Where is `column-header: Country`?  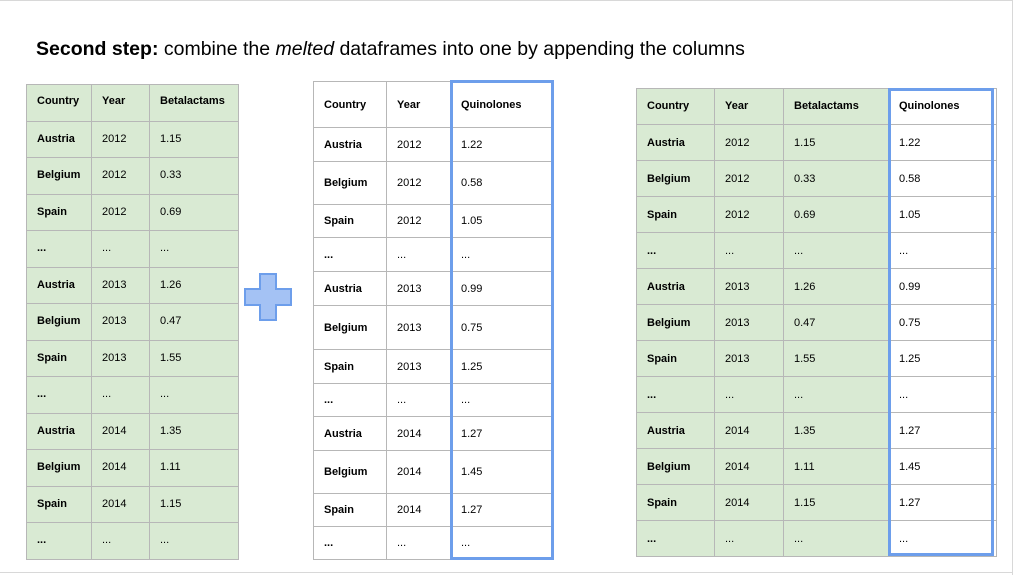
column-header: Country is located at coordinates (350, 104).